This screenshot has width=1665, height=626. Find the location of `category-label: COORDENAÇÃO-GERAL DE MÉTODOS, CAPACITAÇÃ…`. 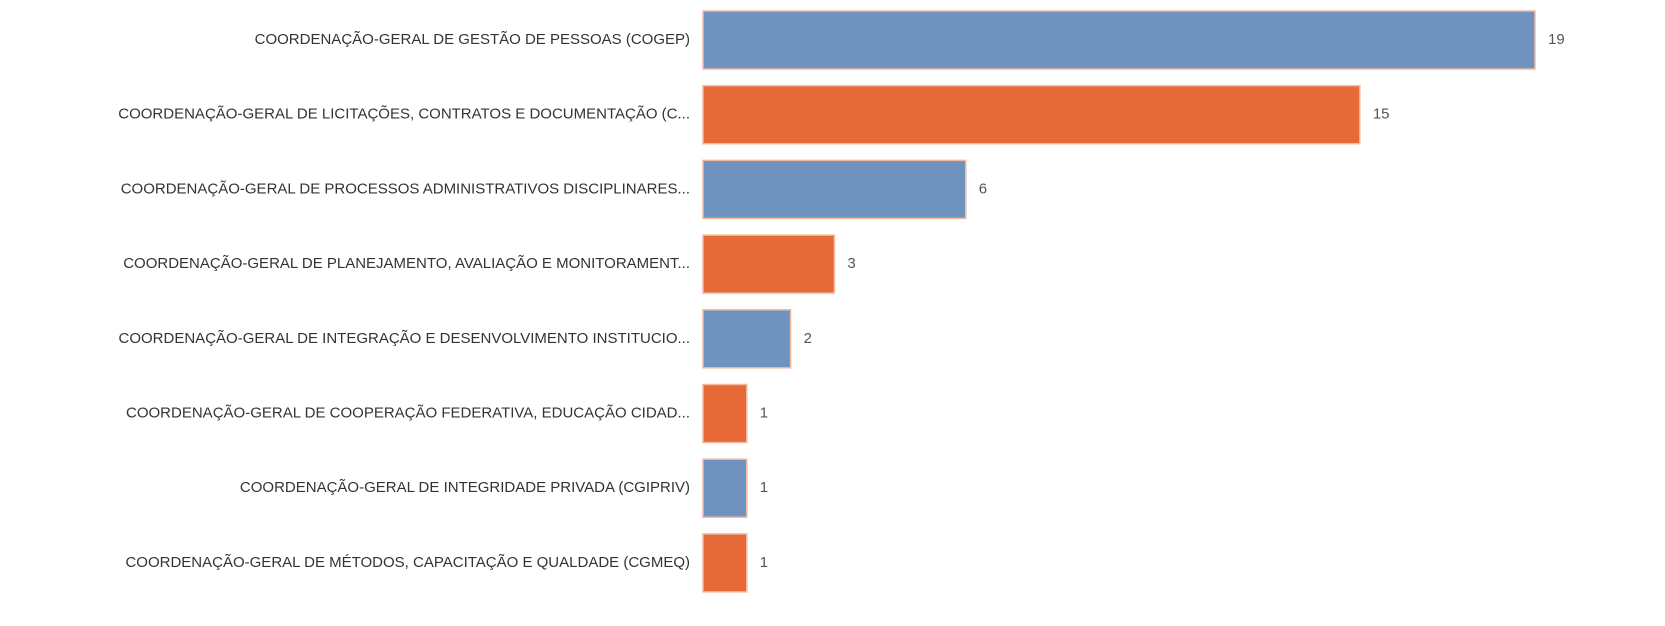

category-label: COORDENAÇÃO-GERAL DE MÉTODOS, CAPACITAÇÃ… is located at coordinates (407, 562).